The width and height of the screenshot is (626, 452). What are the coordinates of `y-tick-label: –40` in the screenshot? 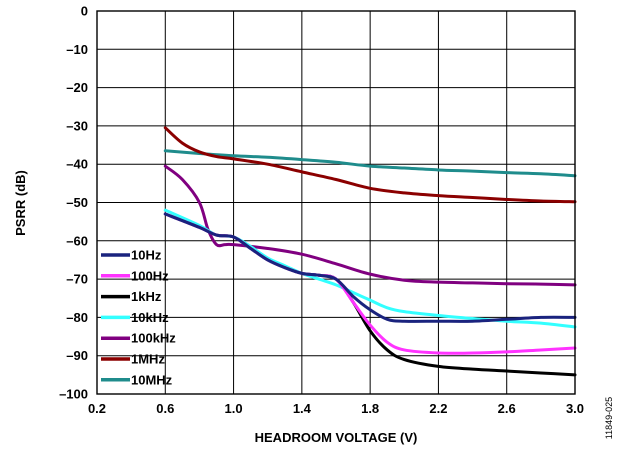 It's located at (77, 164).